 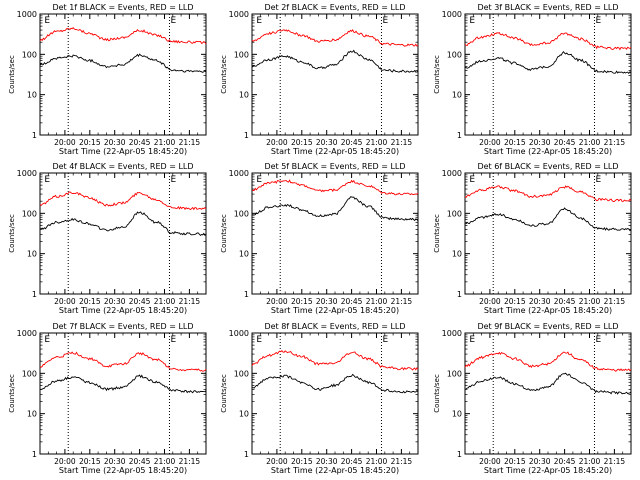 I want to click on chart-title: Det 7f BLACK = Events, RED = LLD, so click(x=122, y=326).